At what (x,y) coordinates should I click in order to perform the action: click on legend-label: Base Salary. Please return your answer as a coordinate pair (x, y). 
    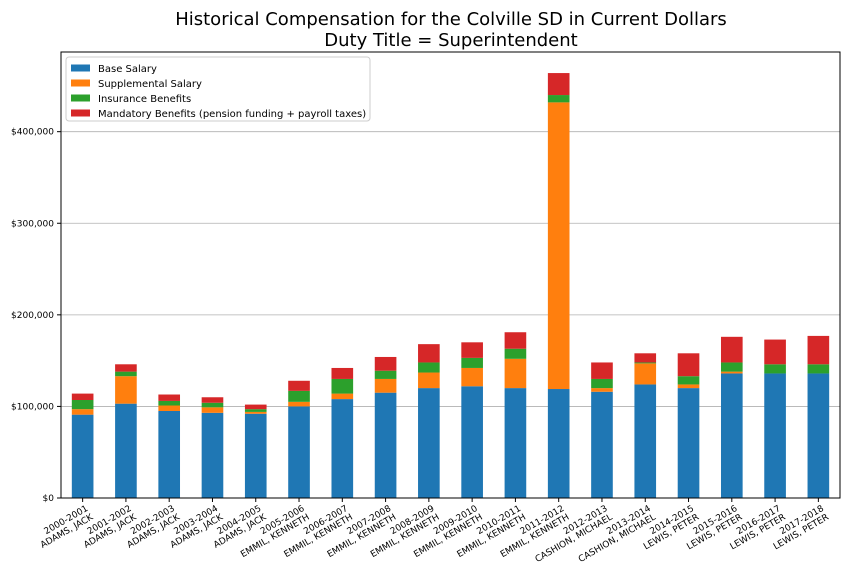
    Looking at the image, I should click on (127, 69).